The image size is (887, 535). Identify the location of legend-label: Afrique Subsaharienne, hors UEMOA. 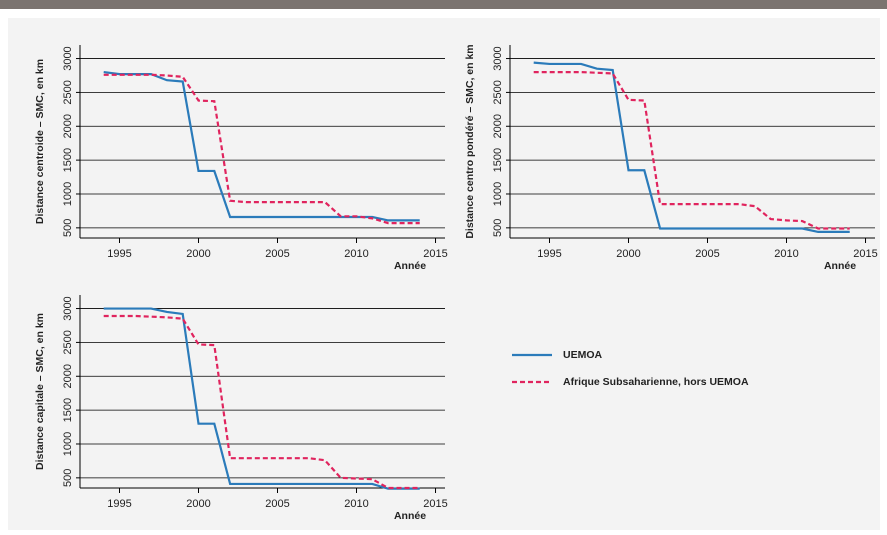
(656, 382).